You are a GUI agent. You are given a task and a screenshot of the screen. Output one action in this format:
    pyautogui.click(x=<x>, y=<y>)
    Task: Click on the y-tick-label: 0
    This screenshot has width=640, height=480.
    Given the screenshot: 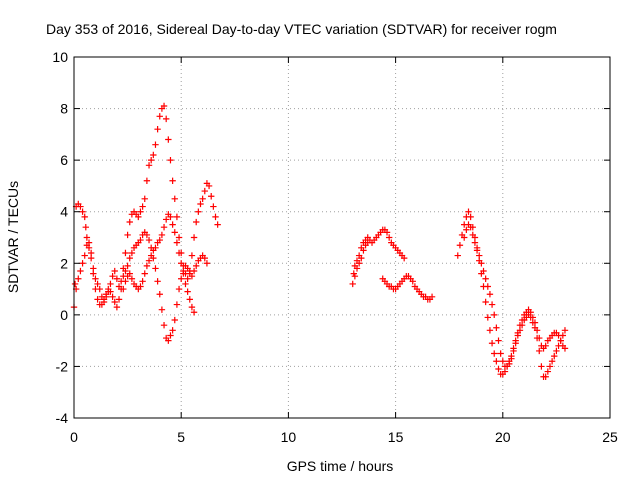 What is the action you would take?
    pyautogui.click(x=64, y=315)
    